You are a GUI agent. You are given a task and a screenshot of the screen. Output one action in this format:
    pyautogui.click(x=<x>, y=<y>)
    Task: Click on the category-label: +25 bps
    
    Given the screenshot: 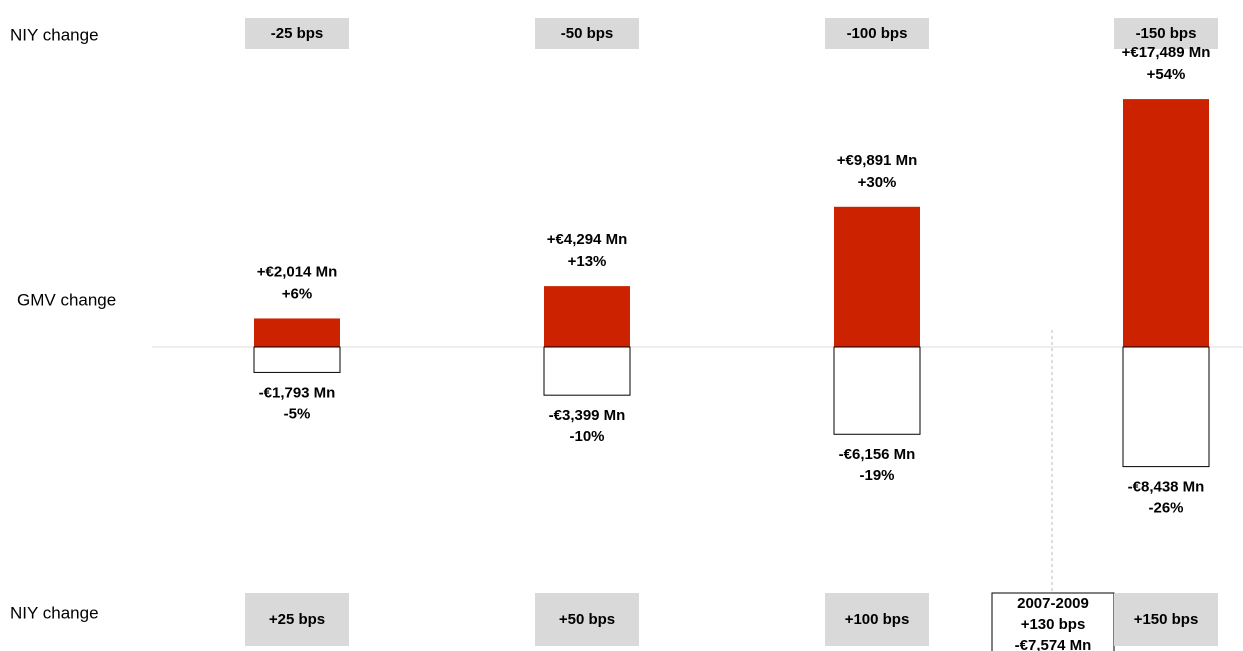 What is the action you would take?
    pyautogui.click(x=297, y=619)
    